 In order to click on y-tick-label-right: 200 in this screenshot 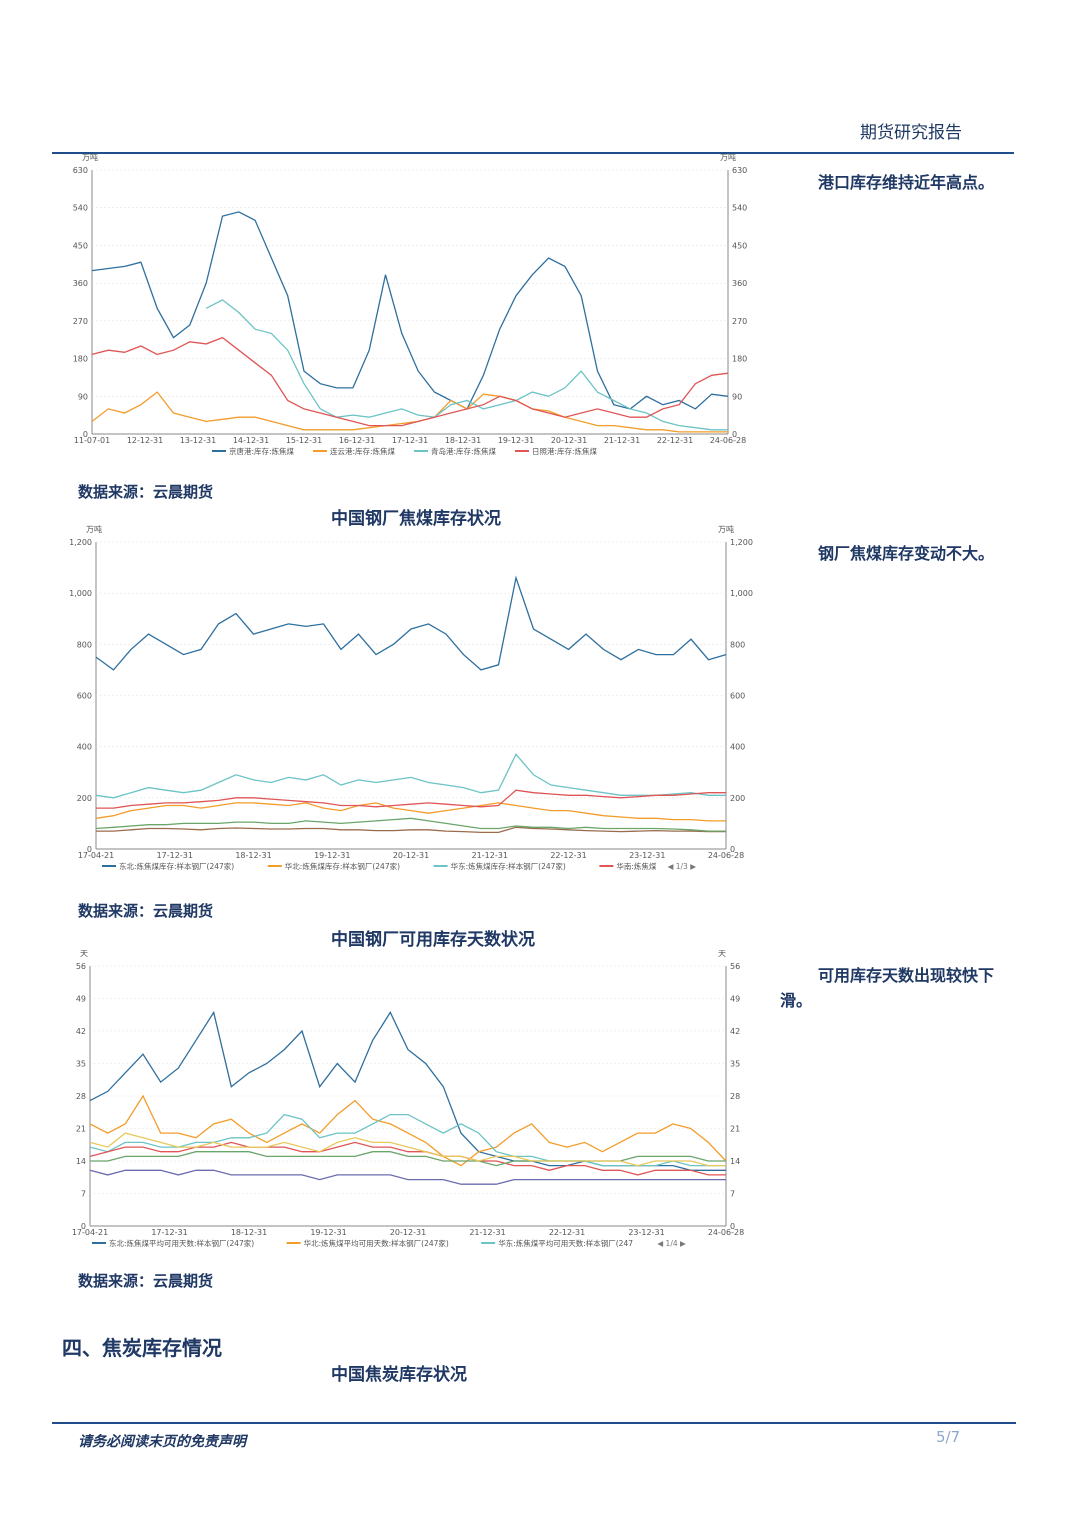, I will do `click(737, 798)`.